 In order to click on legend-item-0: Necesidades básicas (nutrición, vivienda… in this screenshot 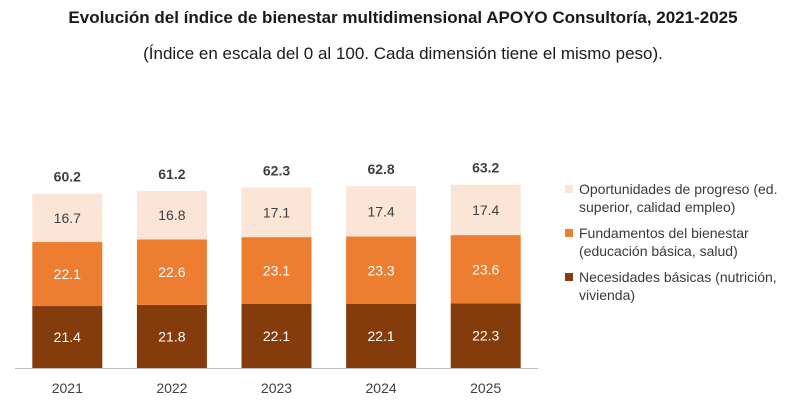, I will do `click(683, 286)`.